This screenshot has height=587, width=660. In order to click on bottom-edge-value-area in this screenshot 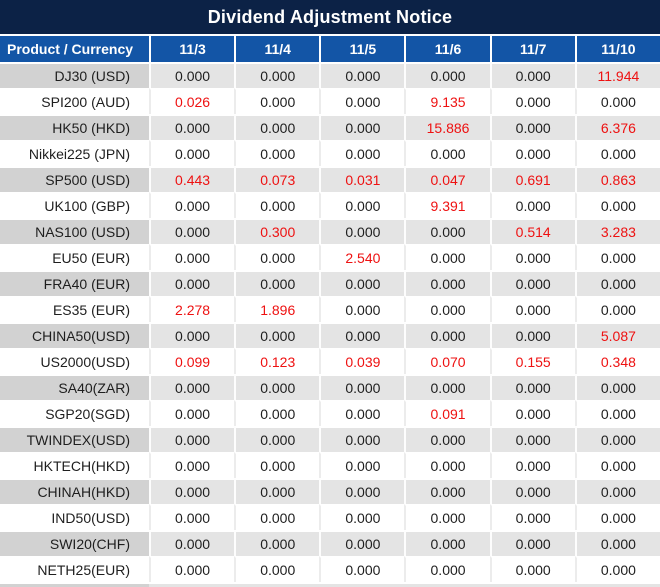, I will do `click(404, 585)`.